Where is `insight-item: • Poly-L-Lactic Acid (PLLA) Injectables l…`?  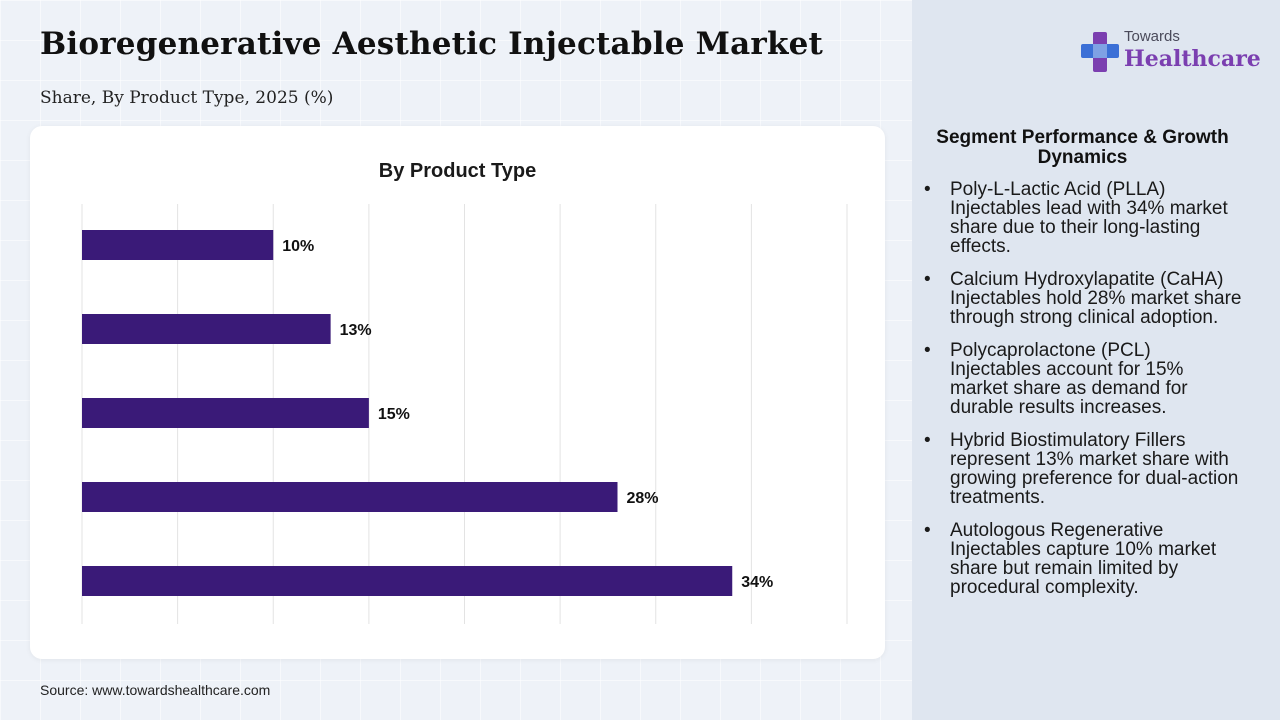 insight-item: • Poly-L-Lactic Acid (PLLA) Injectables l… is located at coordinates (1082, 218).